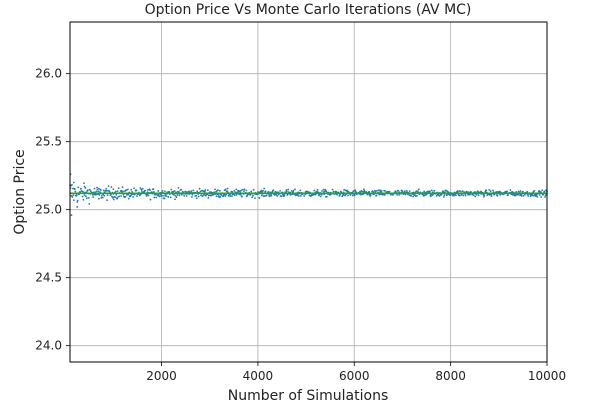 The height and width of the screenshot is (412, 596). What do you see at coordinates (20, 191) in the screenshot?
I see `y-axis-label: Option Price` at bounding box center [20, 191].